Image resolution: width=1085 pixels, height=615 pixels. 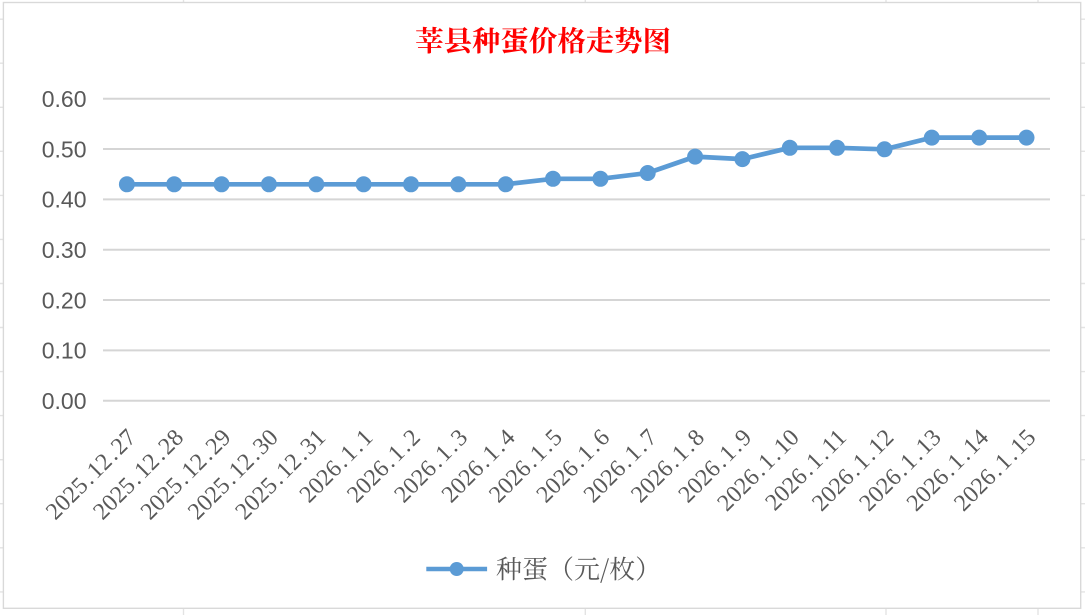 What do you see at coordinates (64, 250) in the screenshot?
I see `svg-text: 0.30` at bounding box center [64, 250].